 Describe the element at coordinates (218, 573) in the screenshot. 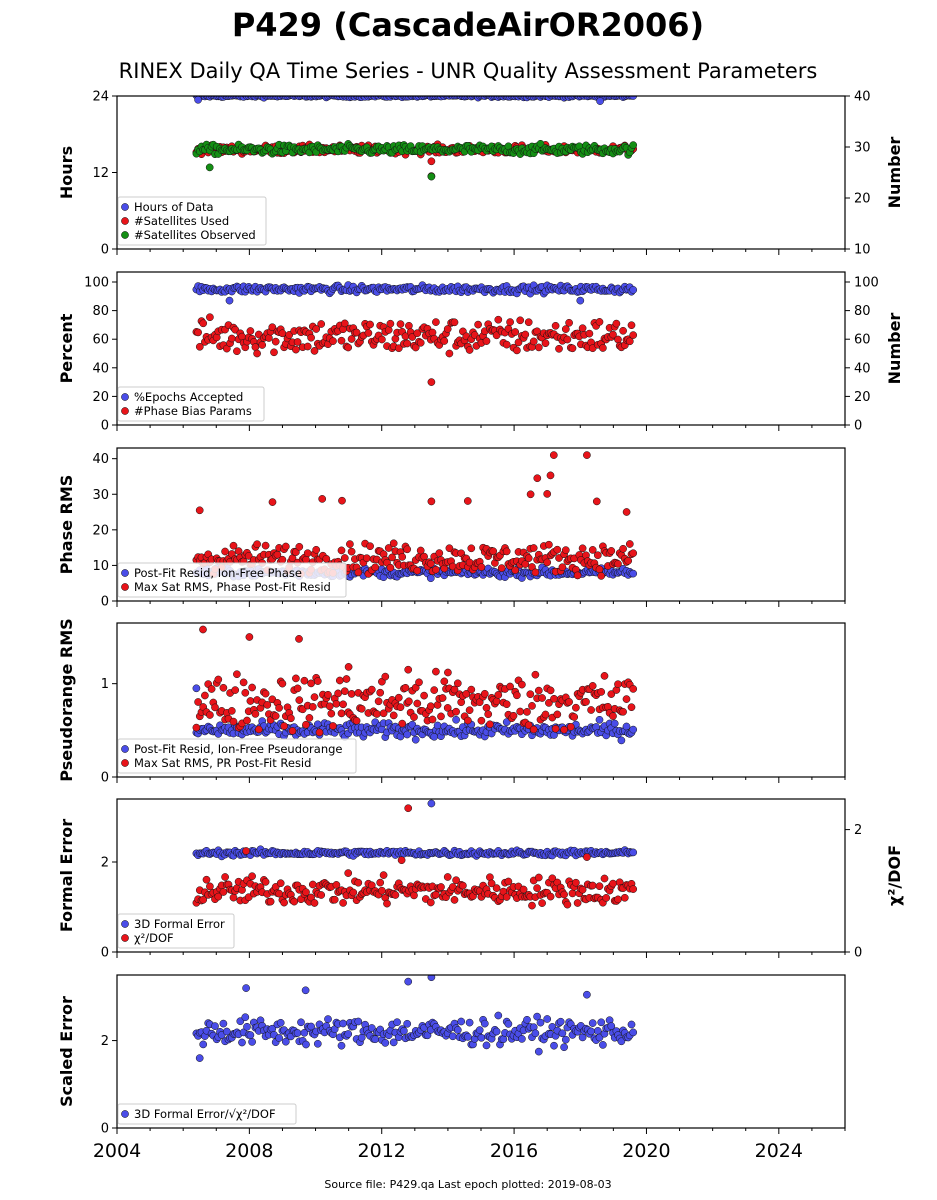

I see `legend-label: Post-Fit Resid, Ion-Free Phase` at that location.